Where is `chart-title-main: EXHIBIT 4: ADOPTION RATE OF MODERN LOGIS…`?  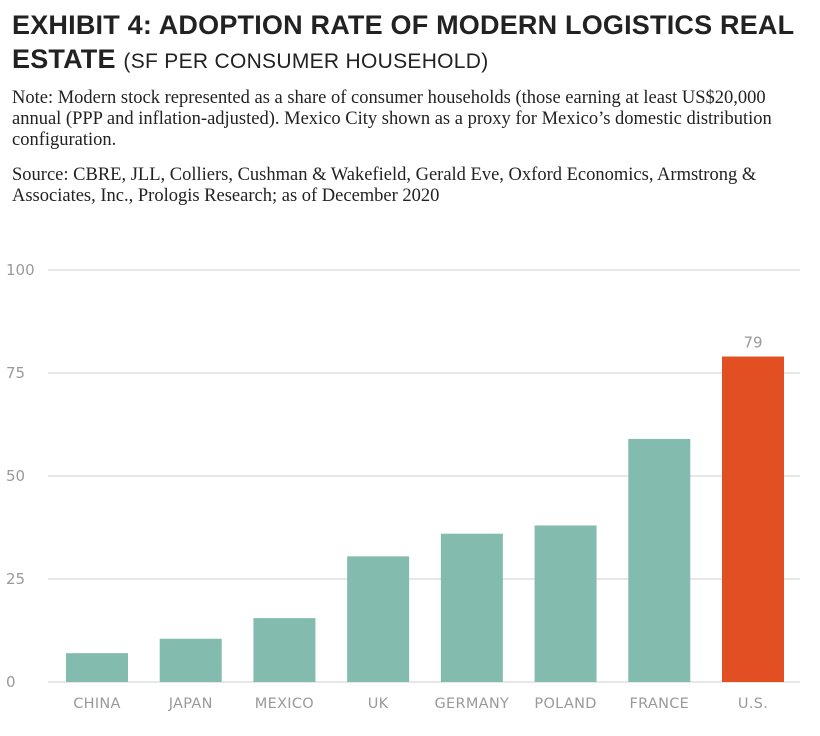
chart-title-main: EXHIBIT 4: ADOPTION RATE OF MODERN LOGIS… is located at coordinates (403, 42).